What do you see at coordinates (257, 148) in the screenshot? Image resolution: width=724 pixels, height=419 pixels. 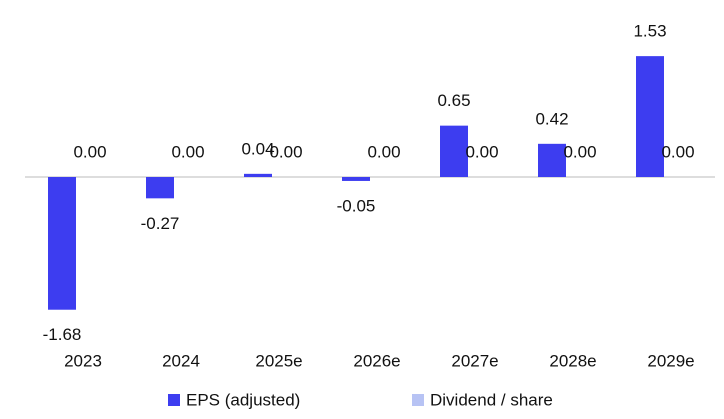 I see `data-label: 0.04` at bounding box center [257, 148].